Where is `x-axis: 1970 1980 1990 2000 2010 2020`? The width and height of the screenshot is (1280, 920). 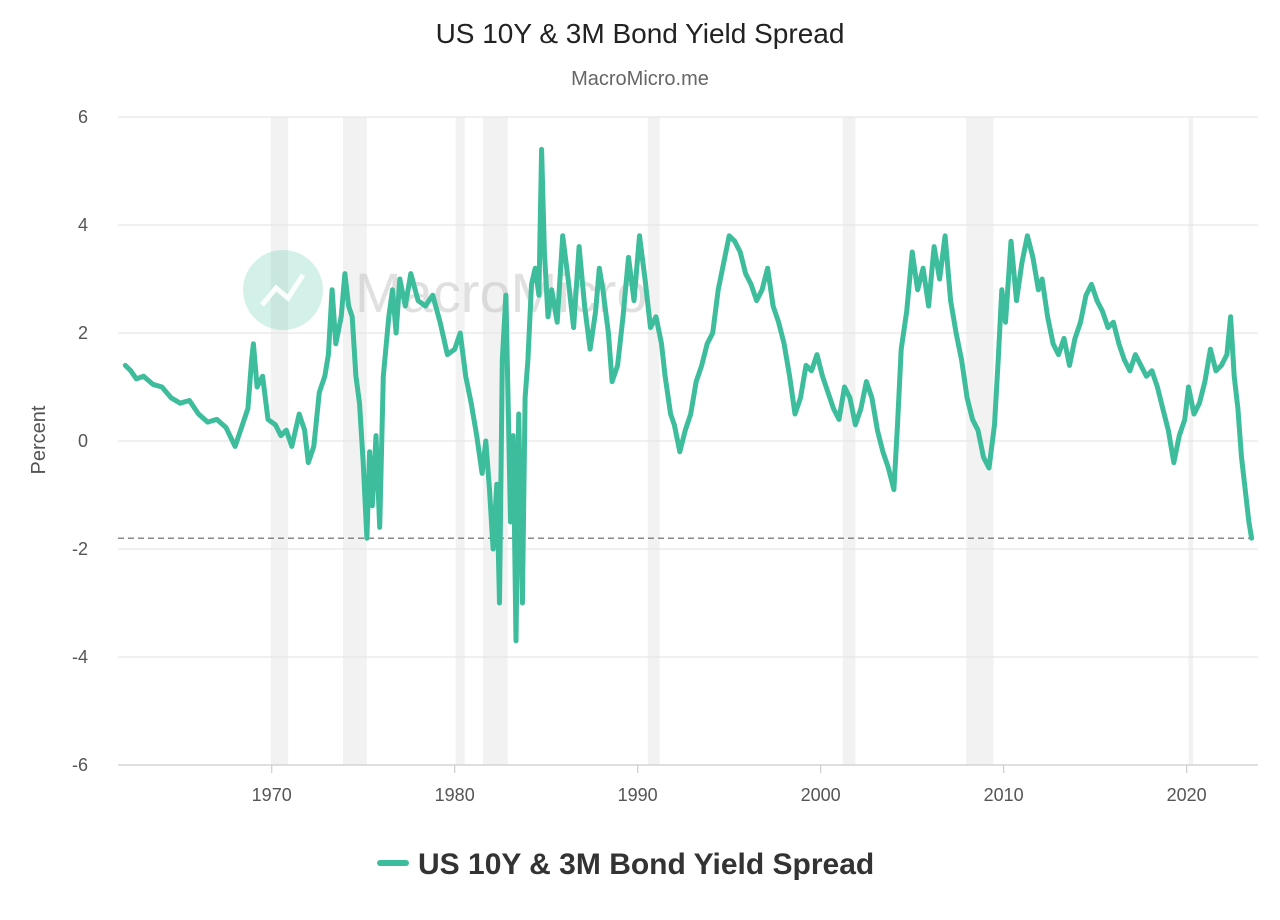
x-axis: 1970 1980 1990 2000 2010 2020 is located at coordinates (729, 785).